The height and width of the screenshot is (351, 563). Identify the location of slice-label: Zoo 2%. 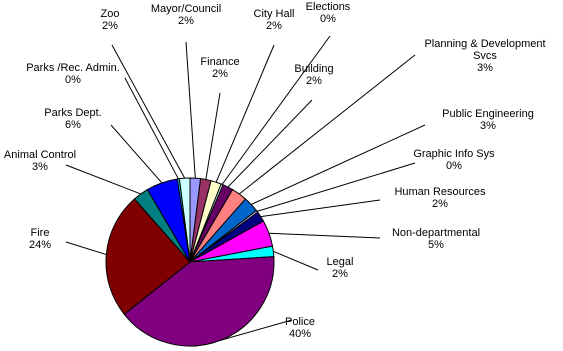
(110, 20).